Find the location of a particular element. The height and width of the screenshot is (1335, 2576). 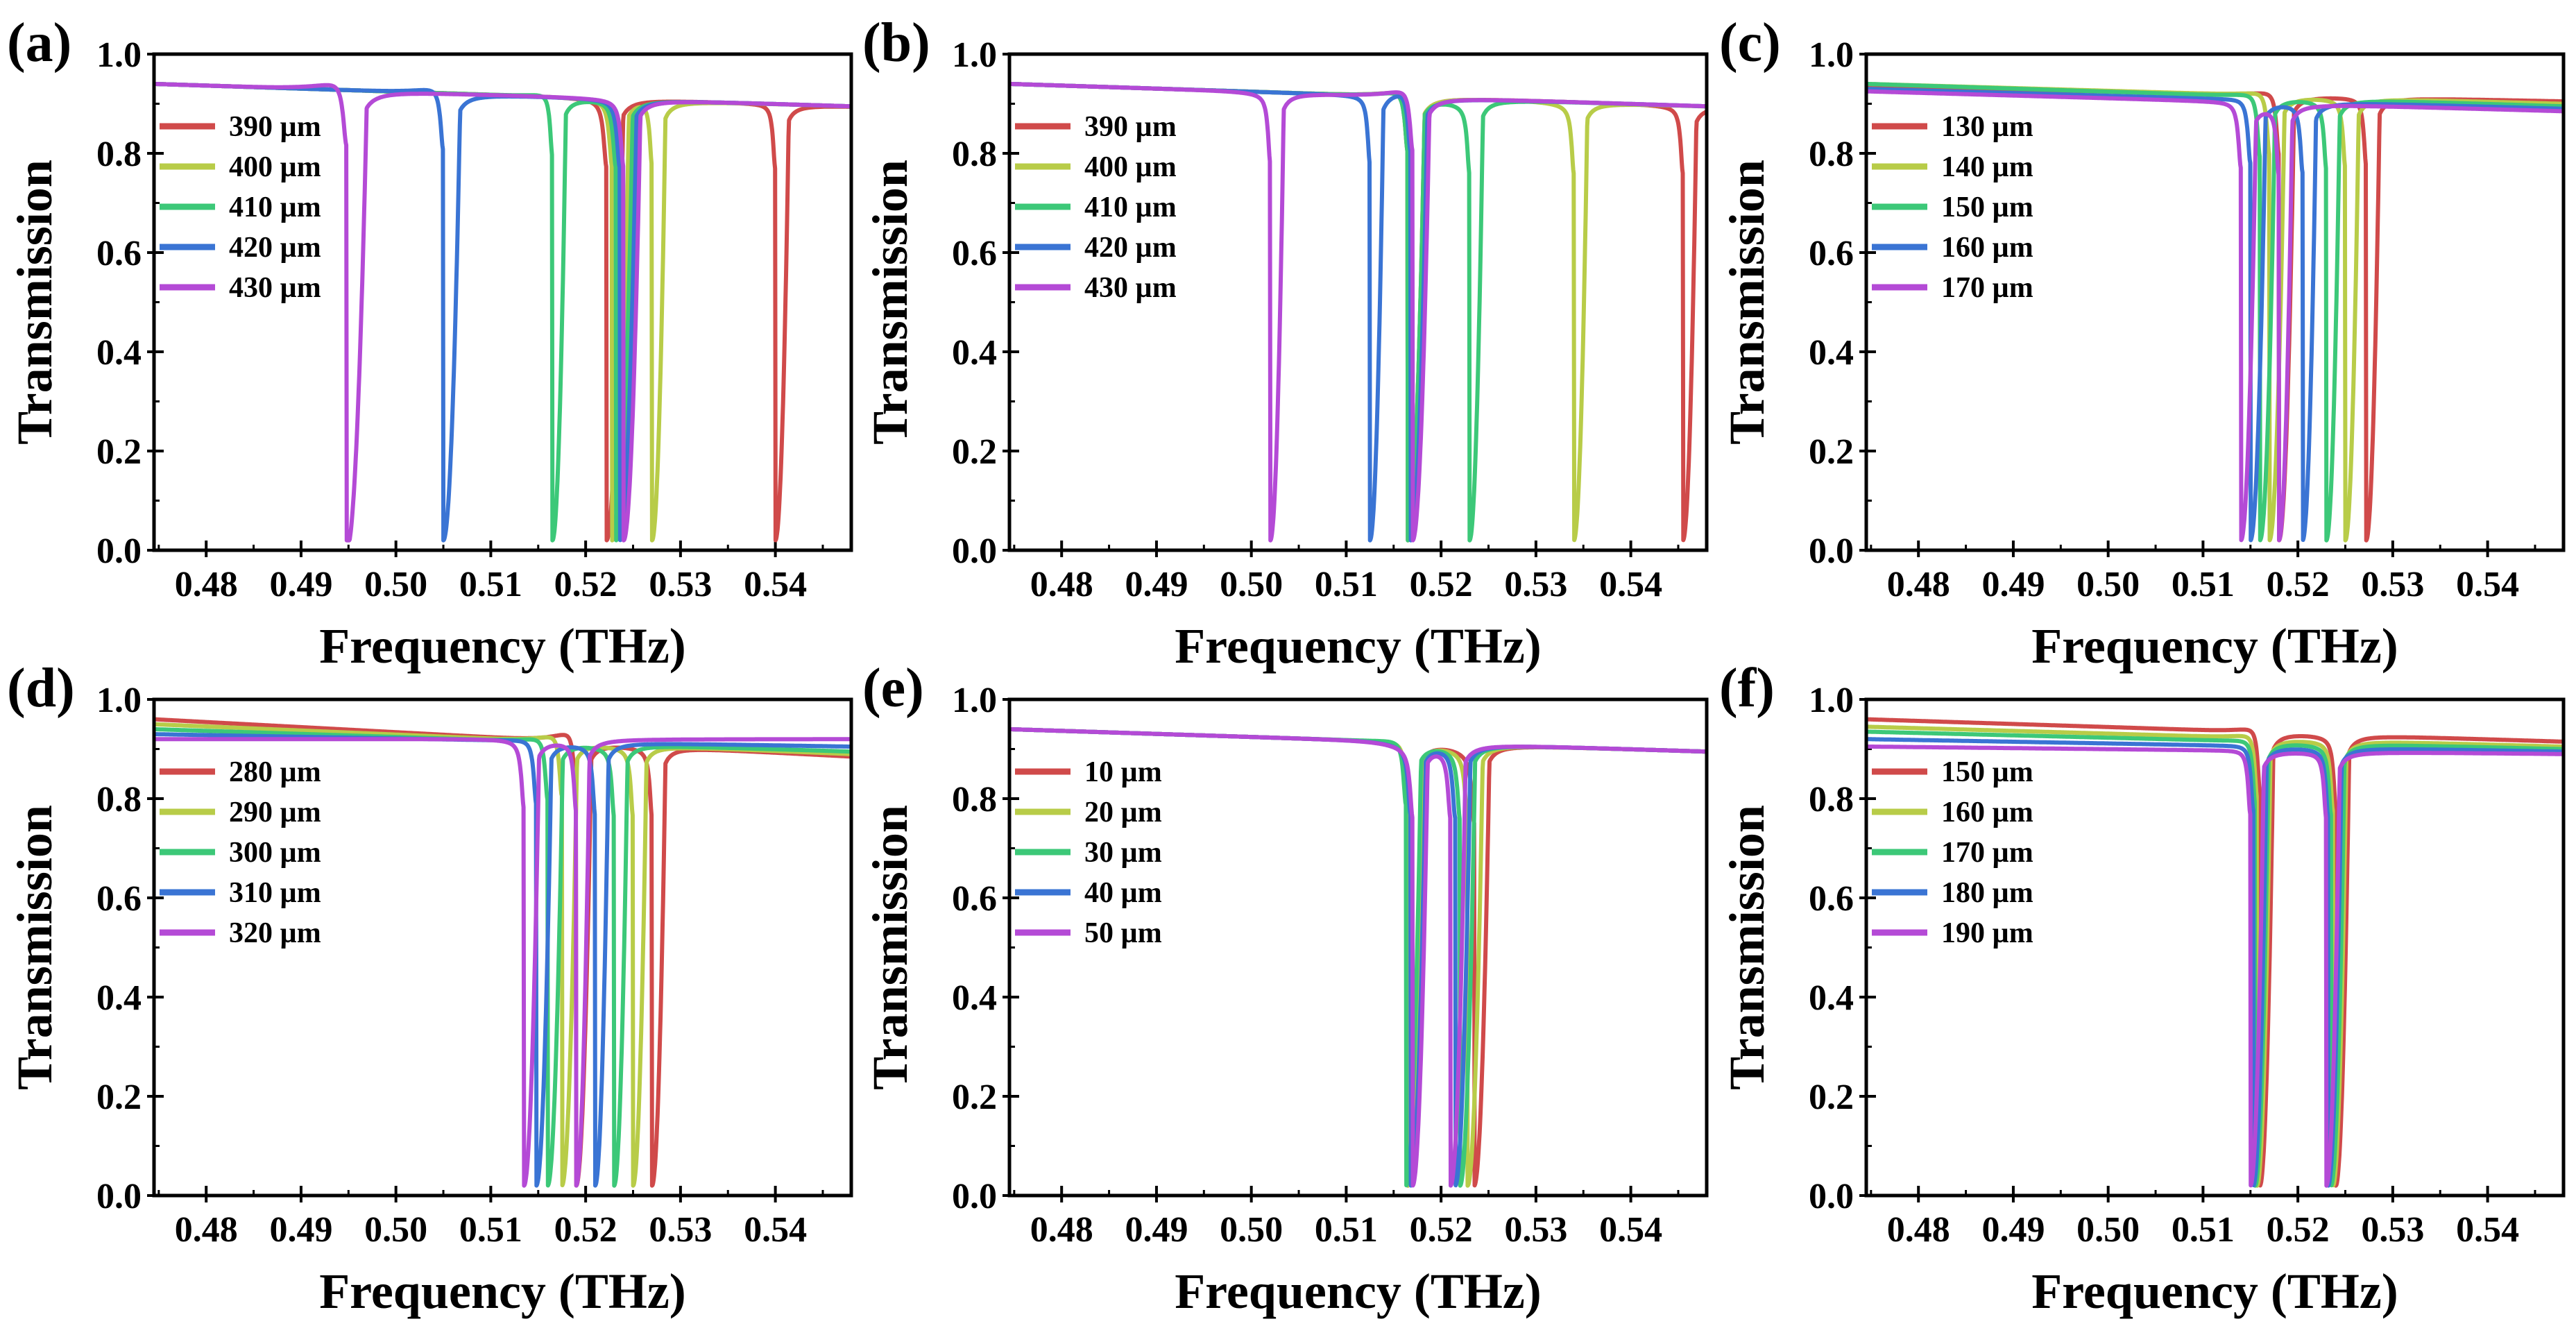

legend-label: 190 µm is located at coordinates (1987, 933).